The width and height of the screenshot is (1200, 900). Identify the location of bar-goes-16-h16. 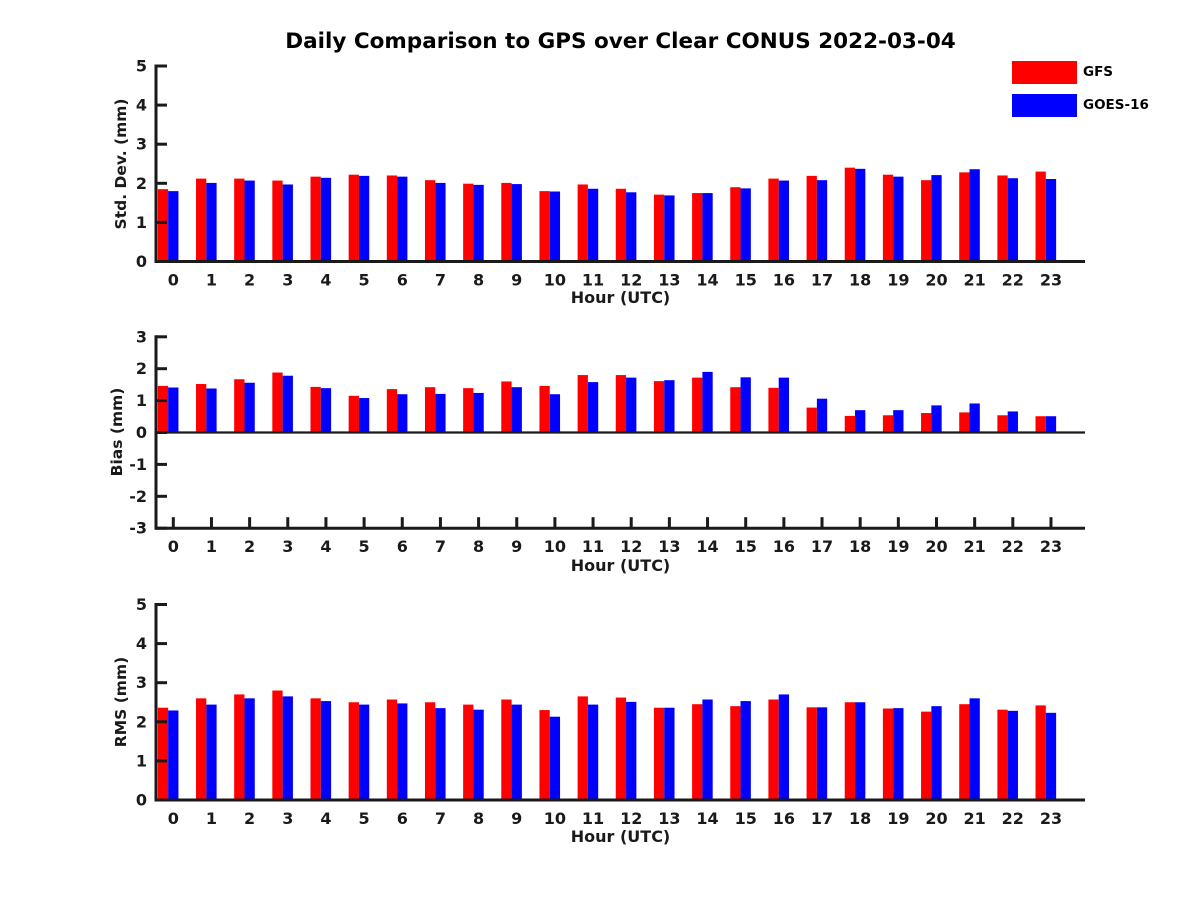
(784, 747).